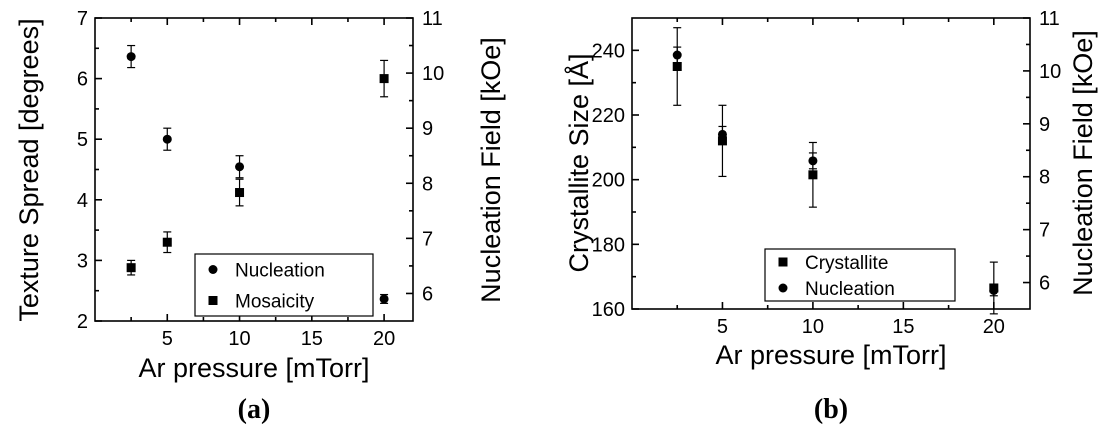  Describe the element at coordinates (213, 300) in the screenshot. I see `chart-a-legend-mosaicity-marker` at that location.